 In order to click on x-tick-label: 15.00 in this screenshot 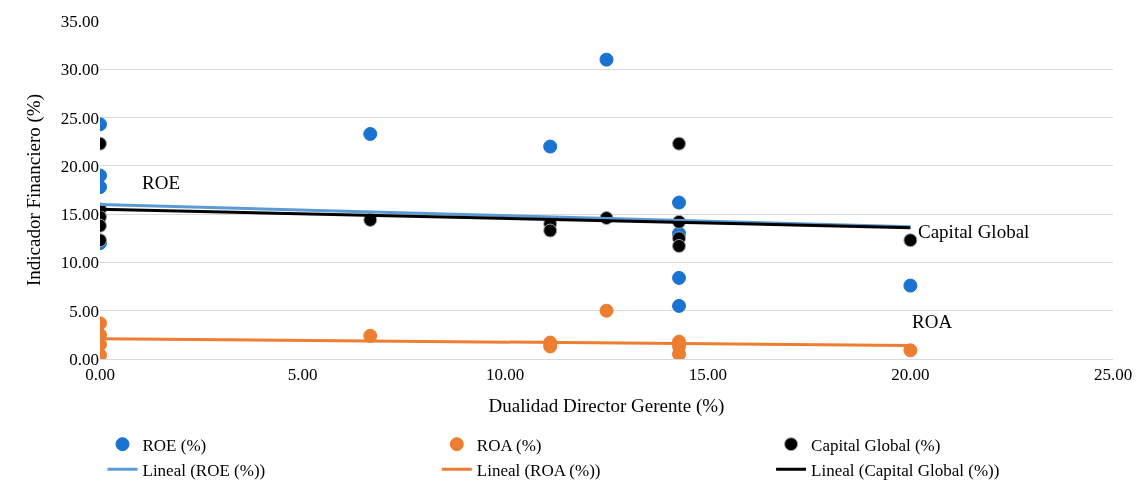, I will do `click(707, 375)`.